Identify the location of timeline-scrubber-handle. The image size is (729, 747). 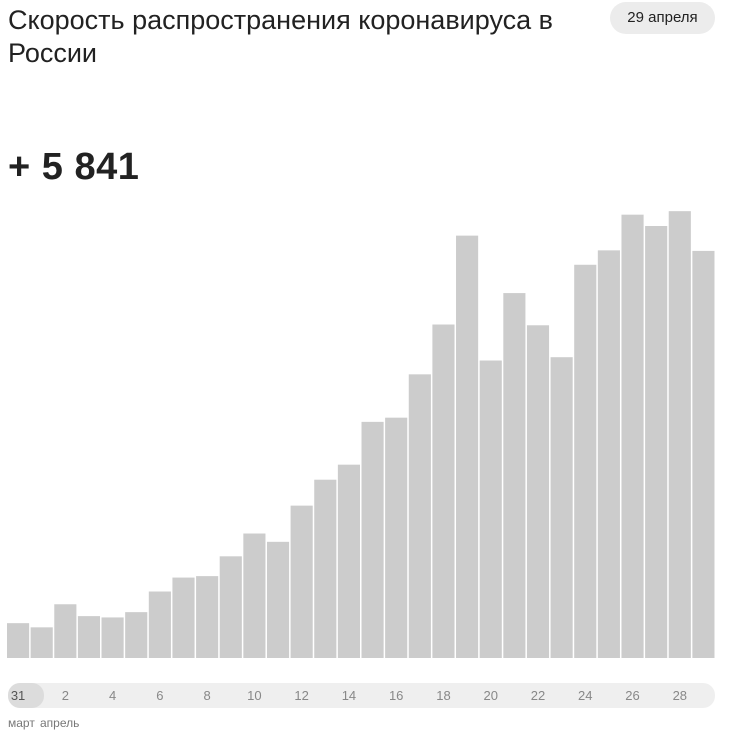
(26, 695).